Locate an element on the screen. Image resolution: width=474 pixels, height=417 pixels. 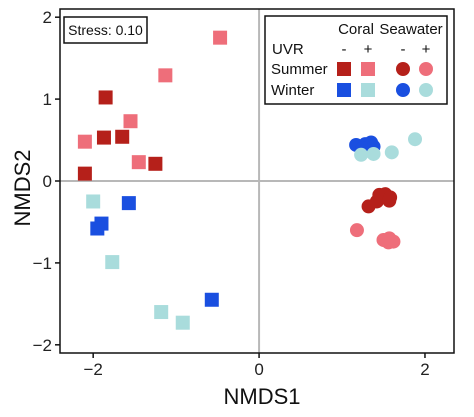
legend-swatch-seawater-winter-plus is located at coordinates (426, 90).